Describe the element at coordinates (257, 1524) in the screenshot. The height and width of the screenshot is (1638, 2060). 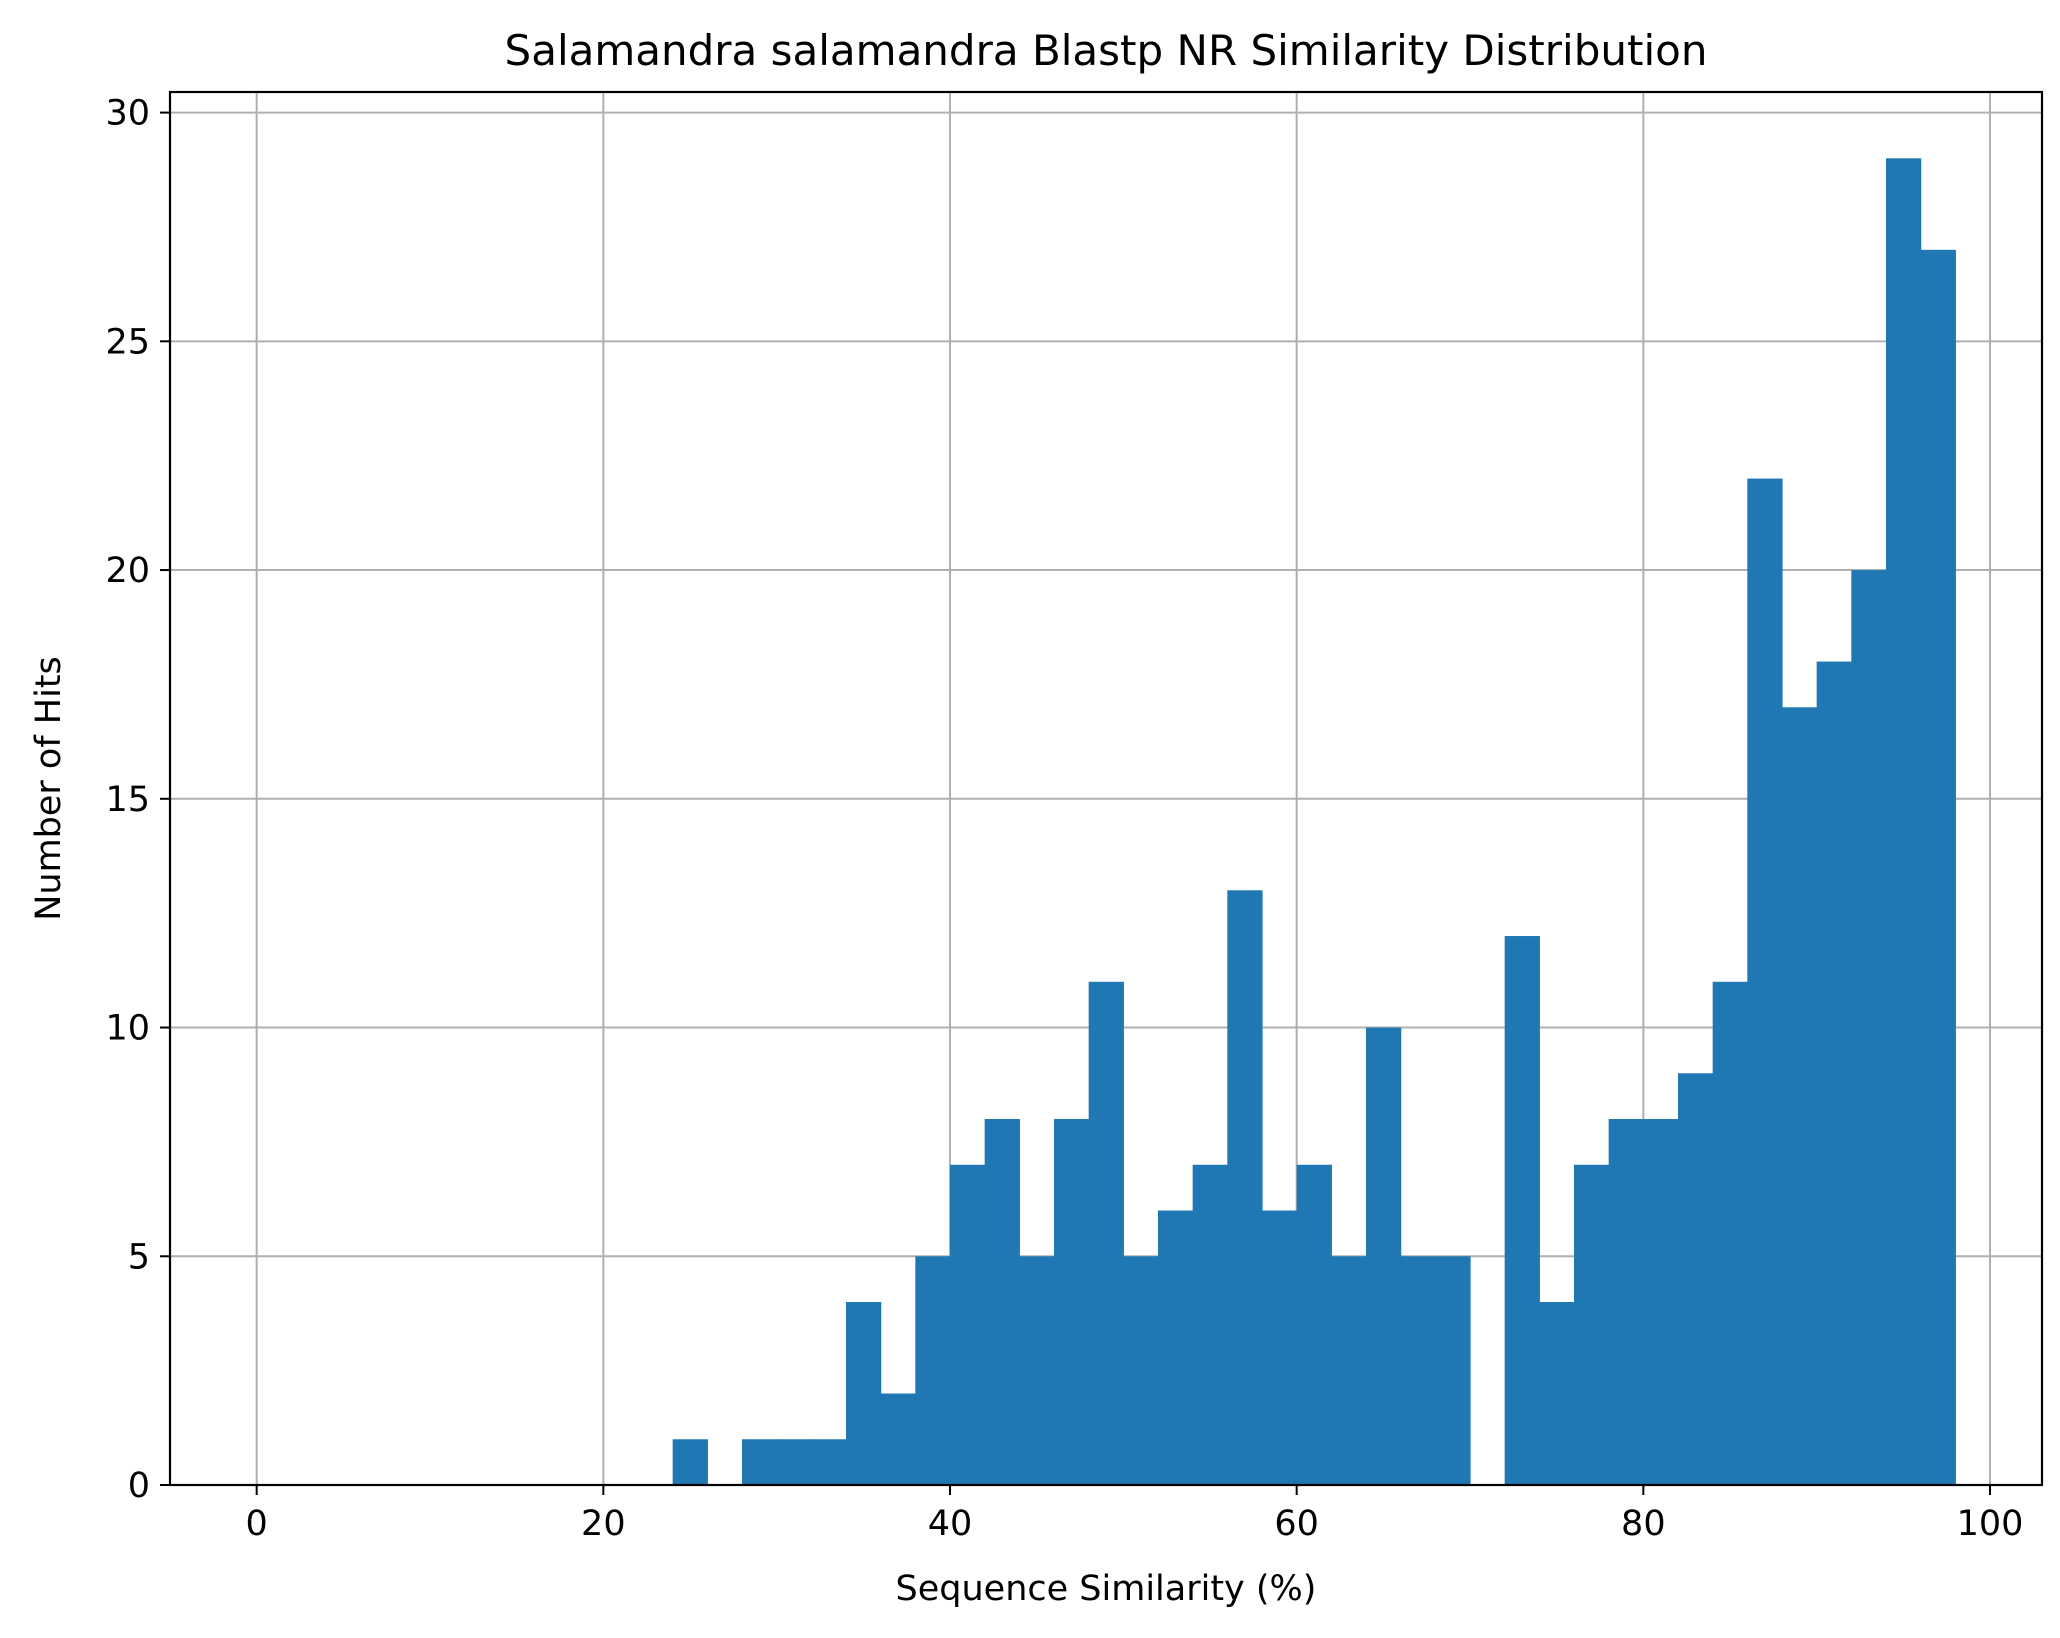
I see `x-tick-label: 0` at that location.